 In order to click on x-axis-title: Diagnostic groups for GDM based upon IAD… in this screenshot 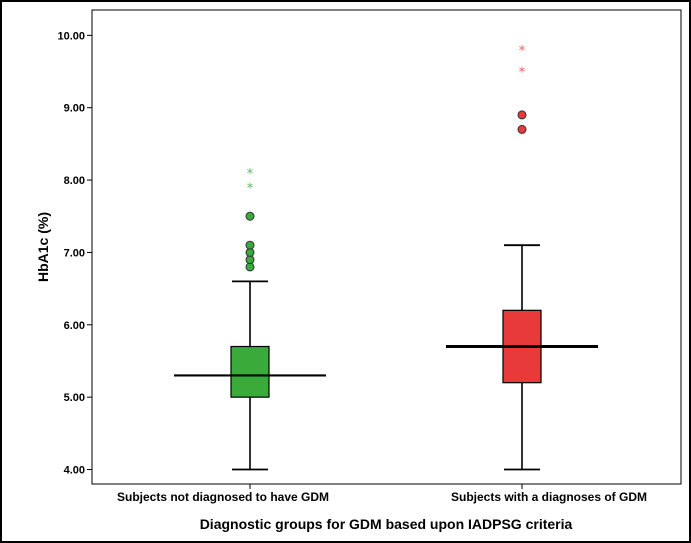, I will do `click(386, 524)`.